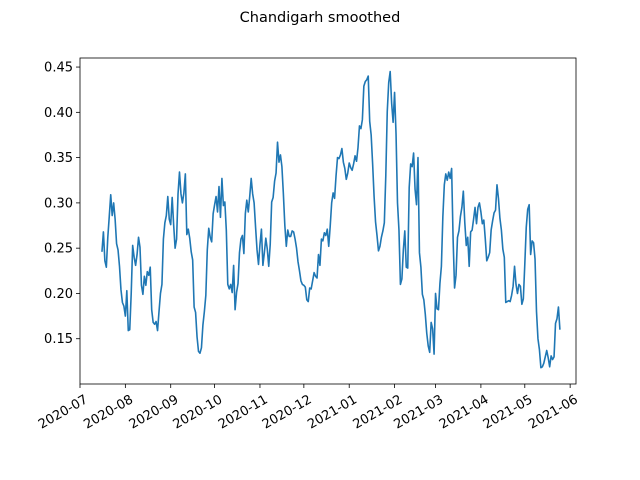  I want to click on x-tick-label: 2020-08, so click(108, 412).